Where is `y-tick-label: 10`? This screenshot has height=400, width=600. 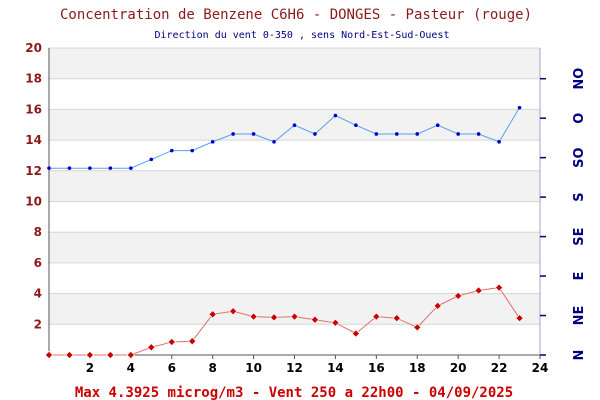
y-tick-label: 10 is located at coordinates (33, 202).